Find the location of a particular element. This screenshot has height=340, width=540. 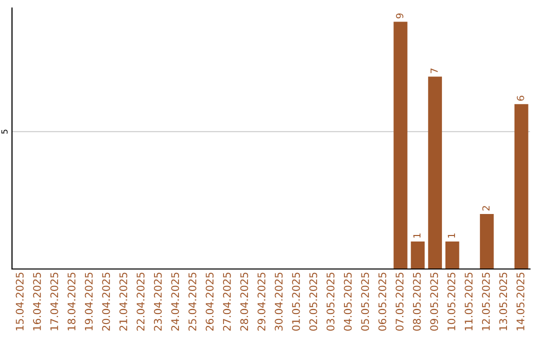

x-tick-label: 17.04.2025 is located at coordinates (54, 301).